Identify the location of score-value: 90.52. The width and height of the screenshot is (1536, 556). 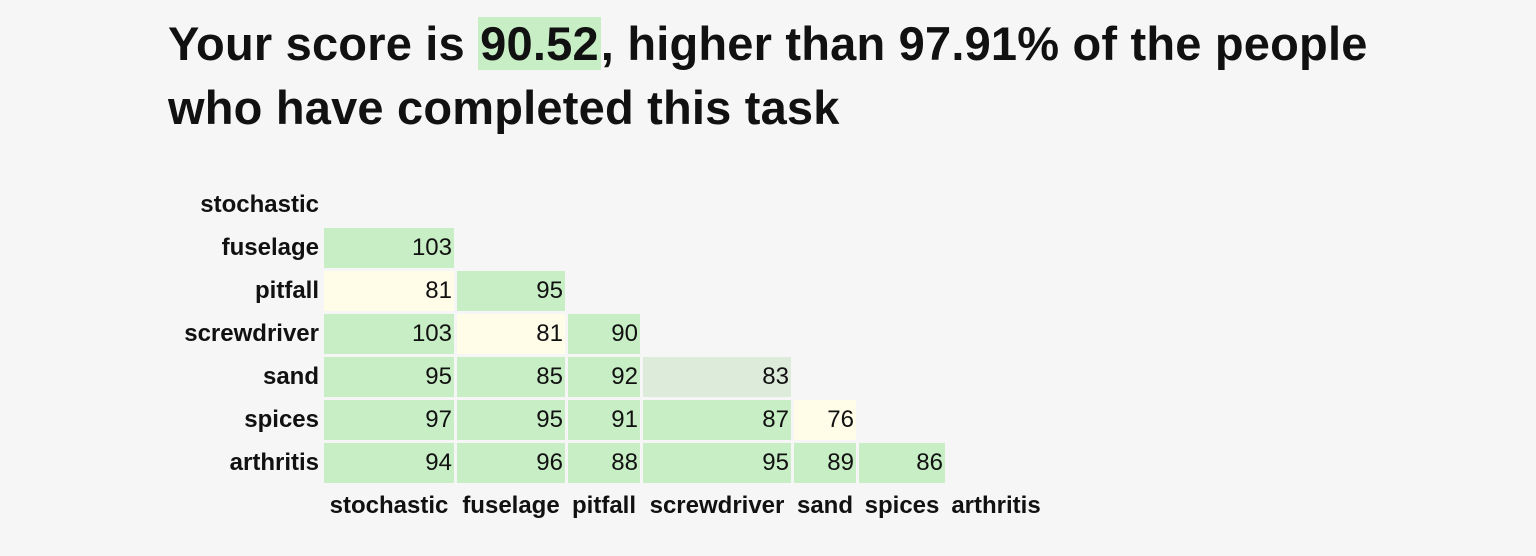
(539, 43).